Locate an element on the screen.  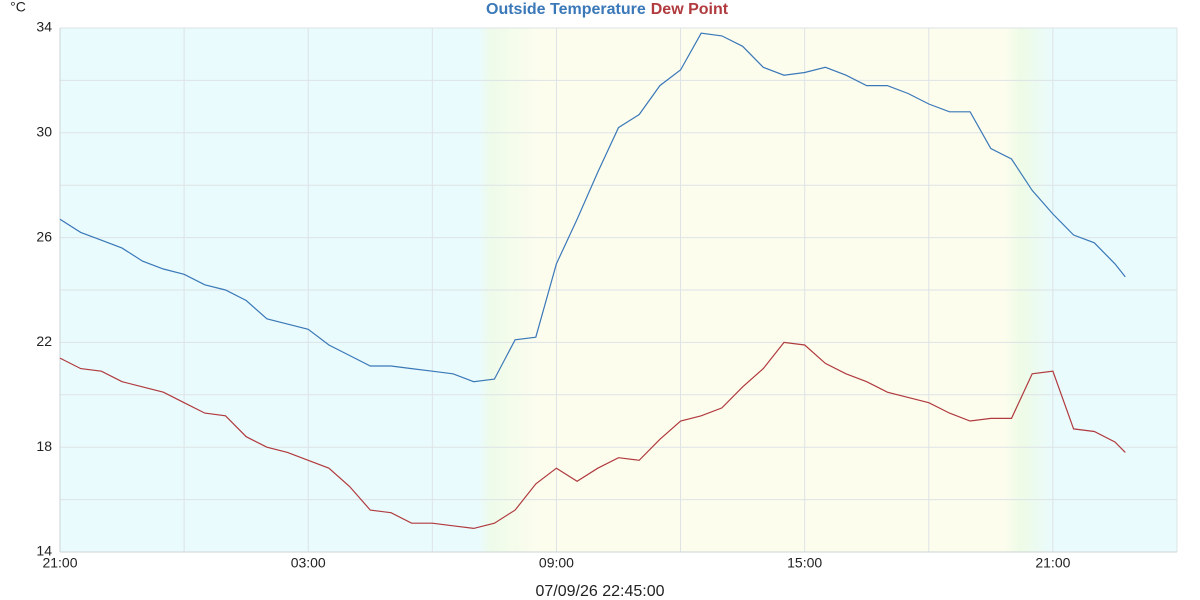
y-tick-label: 26 is located at coordinates (44, 236).